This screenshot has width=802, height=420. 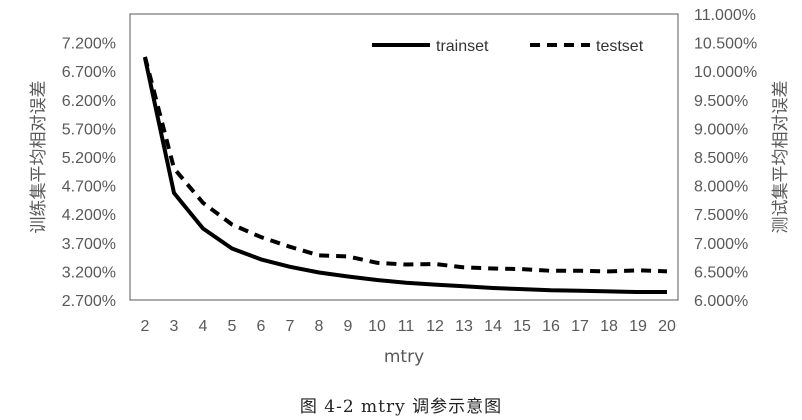 What do you see at coordinates (638, 326) in the screenshot?
I see `x-tick-label: 19` at bounding box center [638, 326].